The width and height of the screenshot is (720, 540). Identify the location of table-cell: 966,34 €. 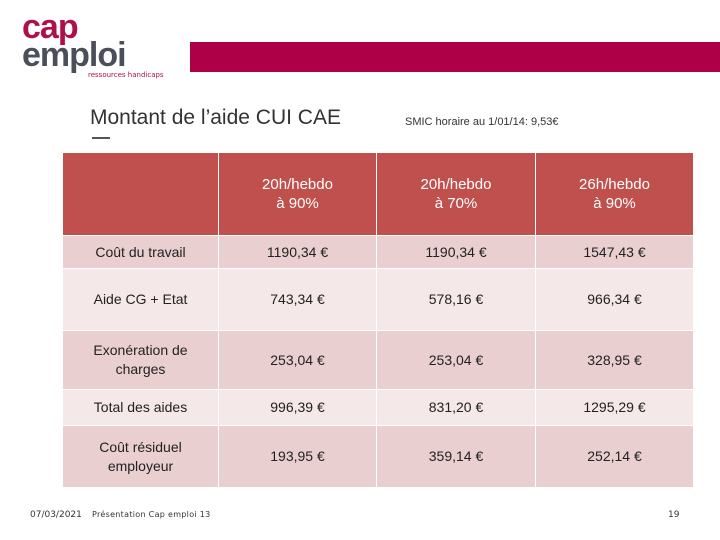
(614, 299).